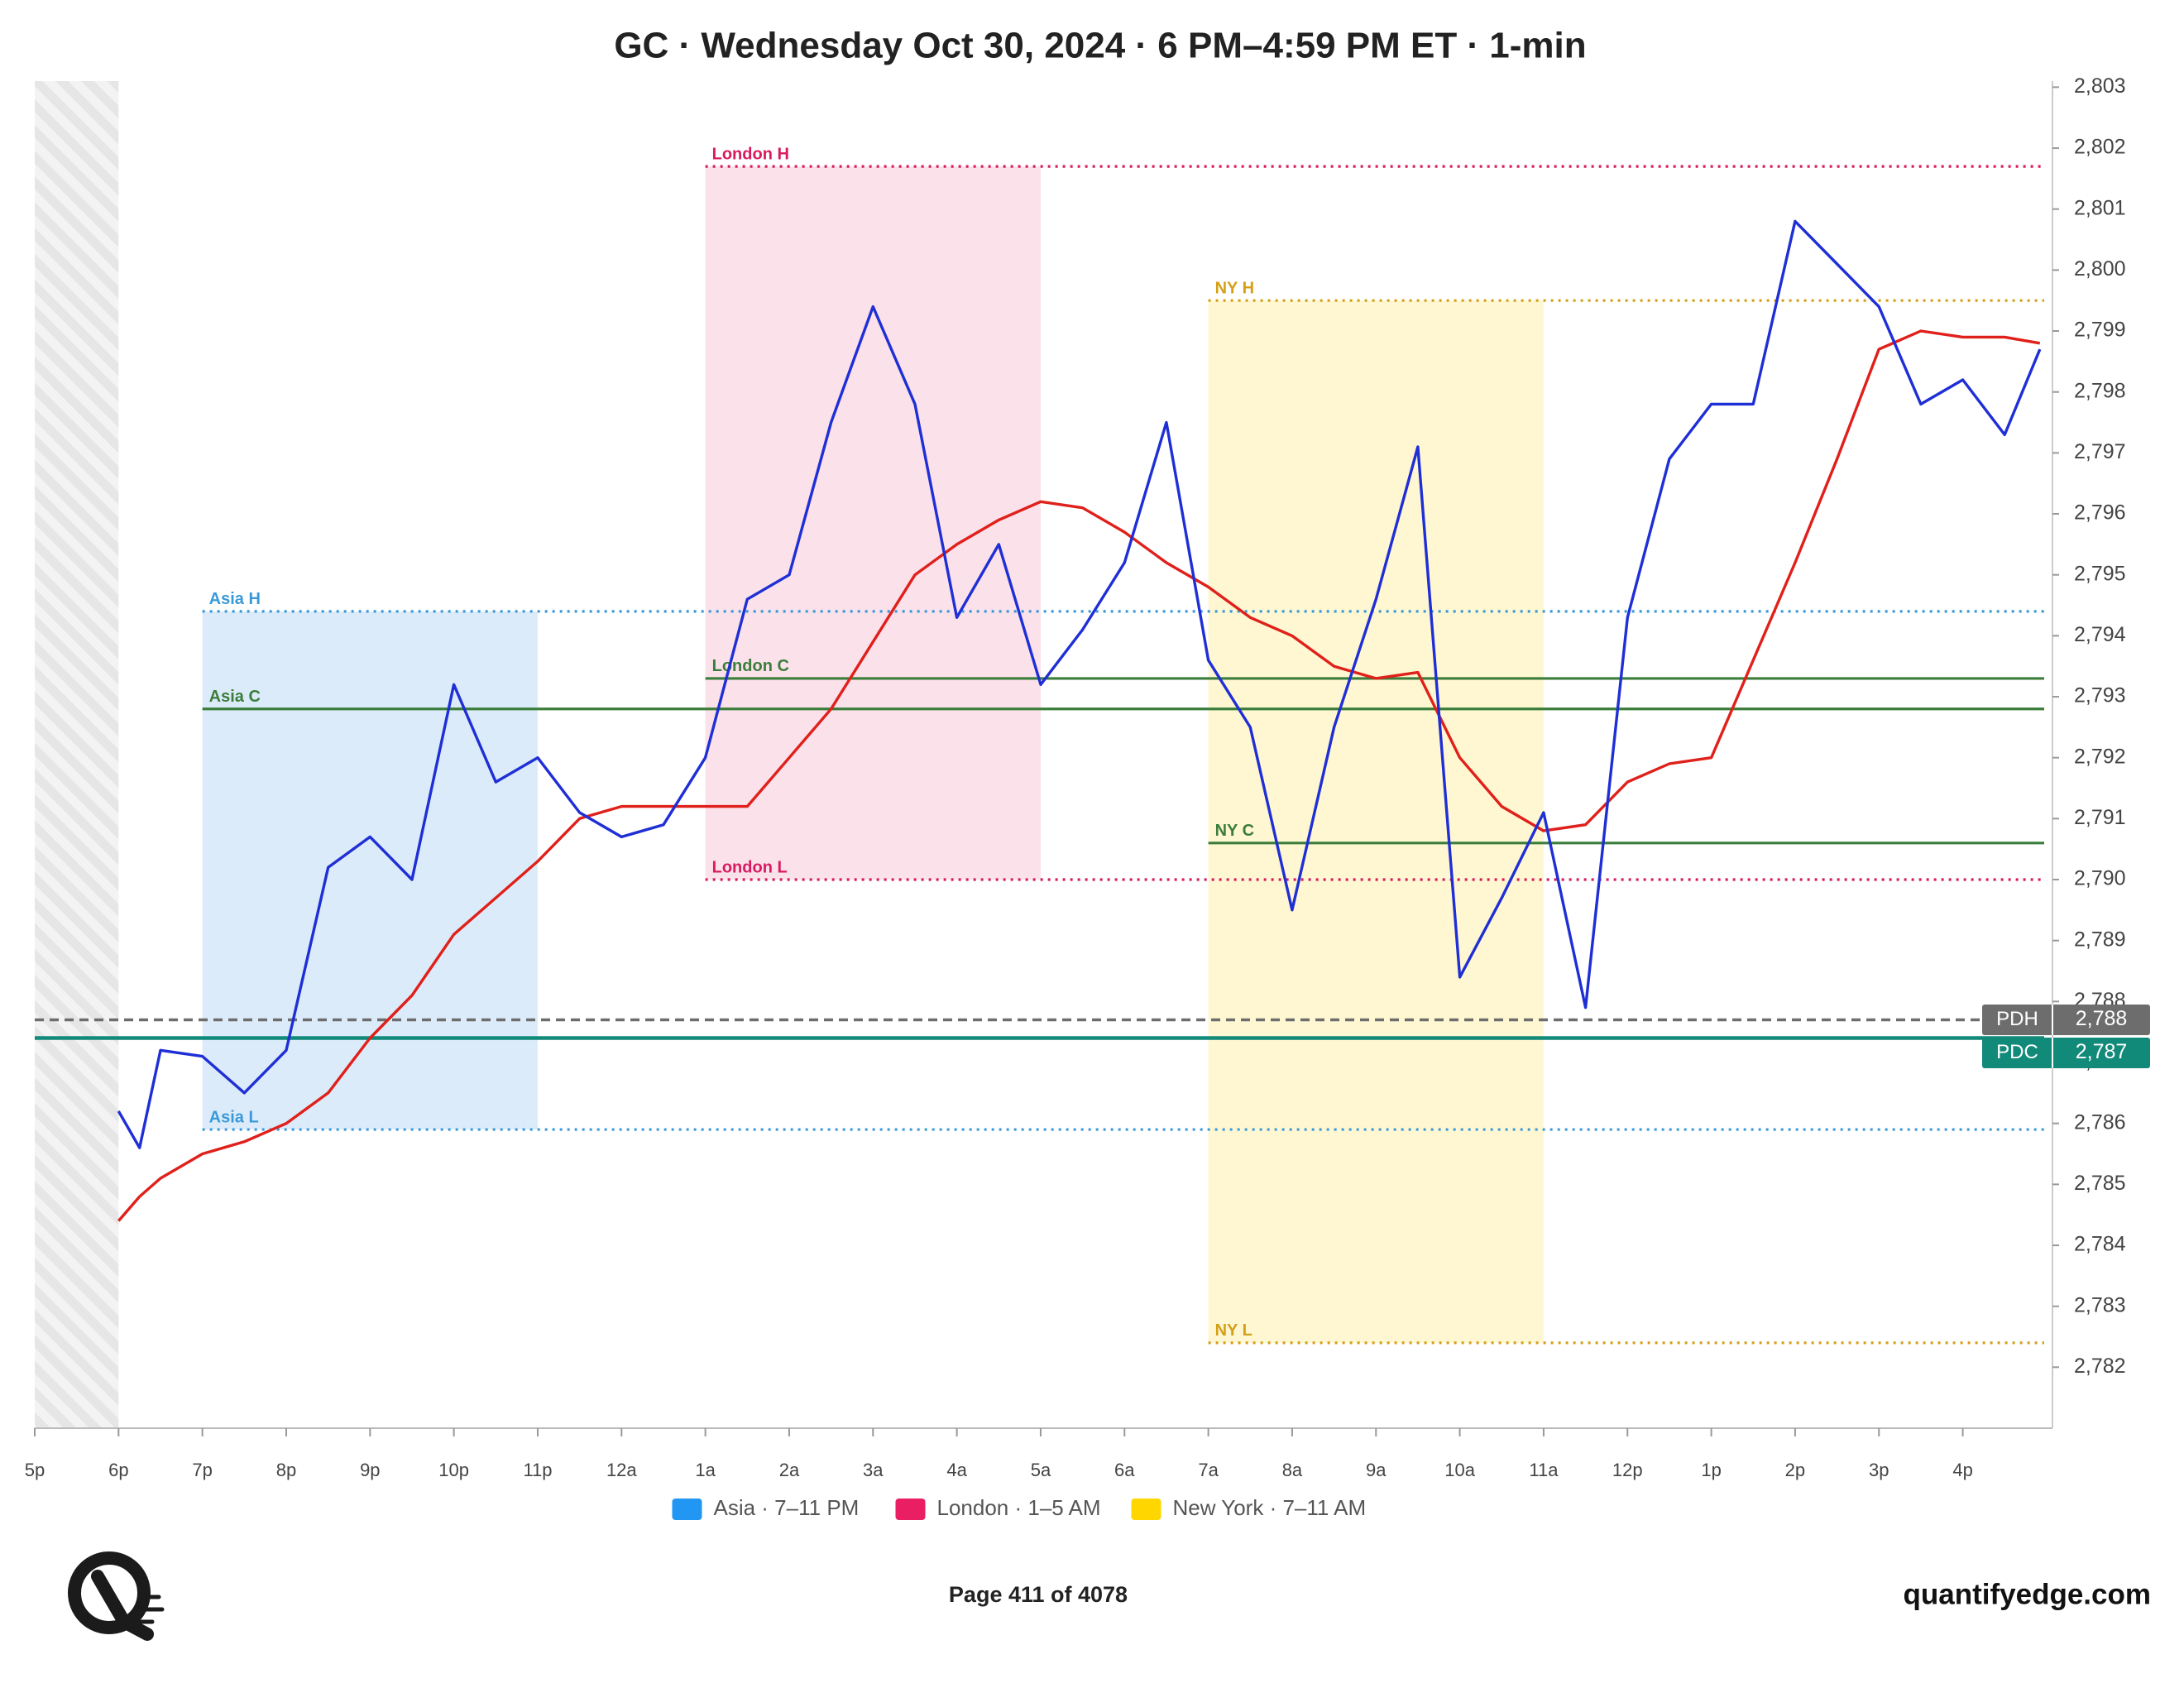 This screenshot has height=1688, width=2184. What do you see at coordinates (1711, 1470) in the screenshot?
I see `x-tick-label: 1p` at bounding box center [1711, 1470].